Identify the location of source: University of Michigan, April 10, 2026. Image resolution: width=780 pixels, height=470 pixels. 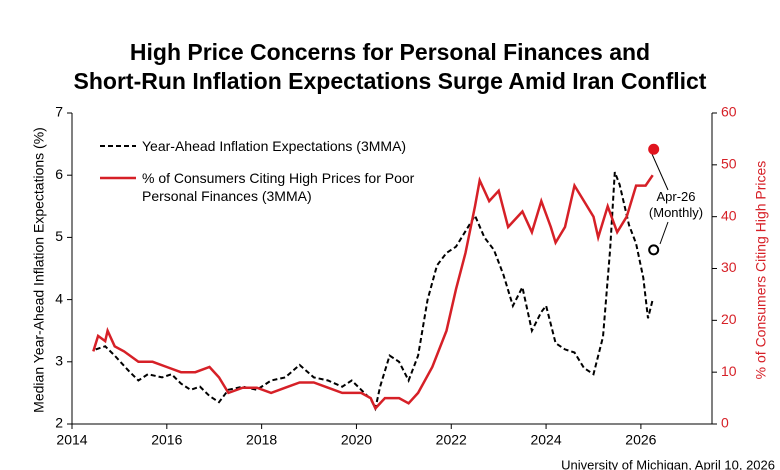
(668, 463).